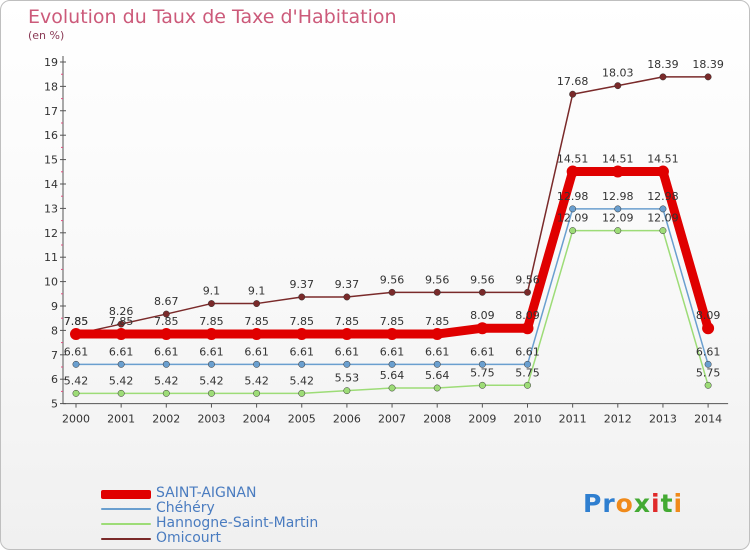 The height and width of the screenshot is (550, 750). I want to click on legend-item: Hannogne-Saint-Martin, so click(251, 523).